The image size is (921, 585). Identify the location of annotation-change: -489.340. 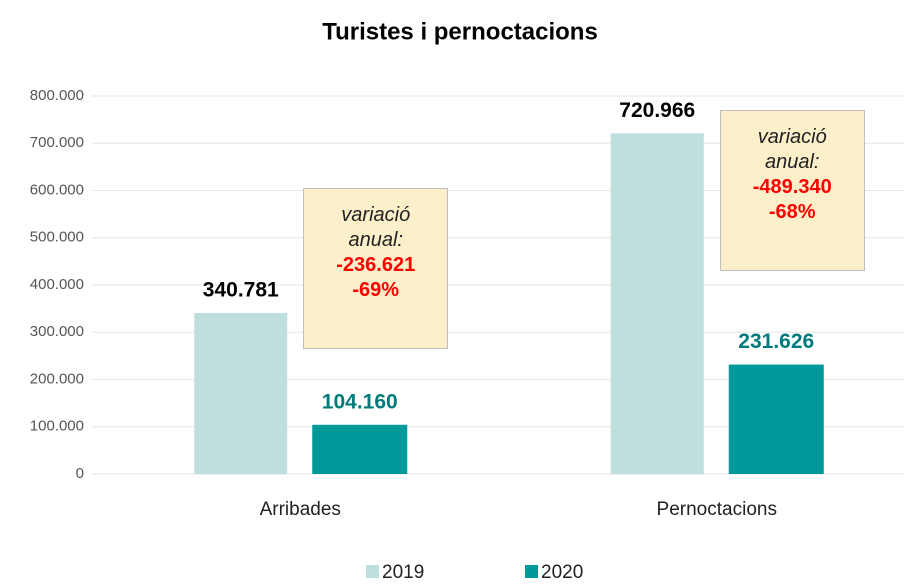
(792, 187).